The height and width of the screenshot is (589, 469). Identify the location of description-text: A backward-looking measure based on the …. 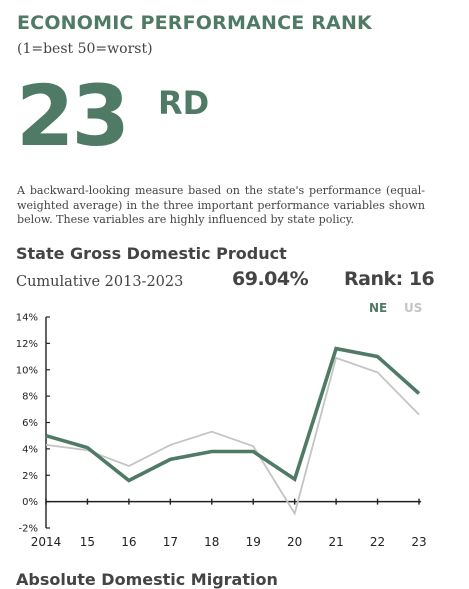
(221, 205).